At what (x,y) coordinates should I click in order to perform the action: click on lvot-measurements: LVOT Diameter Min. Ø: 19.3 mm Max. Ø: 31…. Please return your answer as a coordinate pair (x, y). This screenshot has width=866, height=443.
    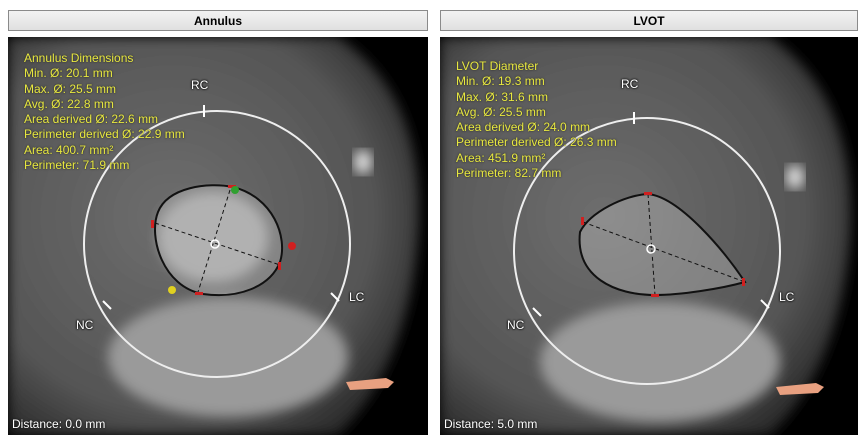
    Looking at the image, I should click on (536, 120).